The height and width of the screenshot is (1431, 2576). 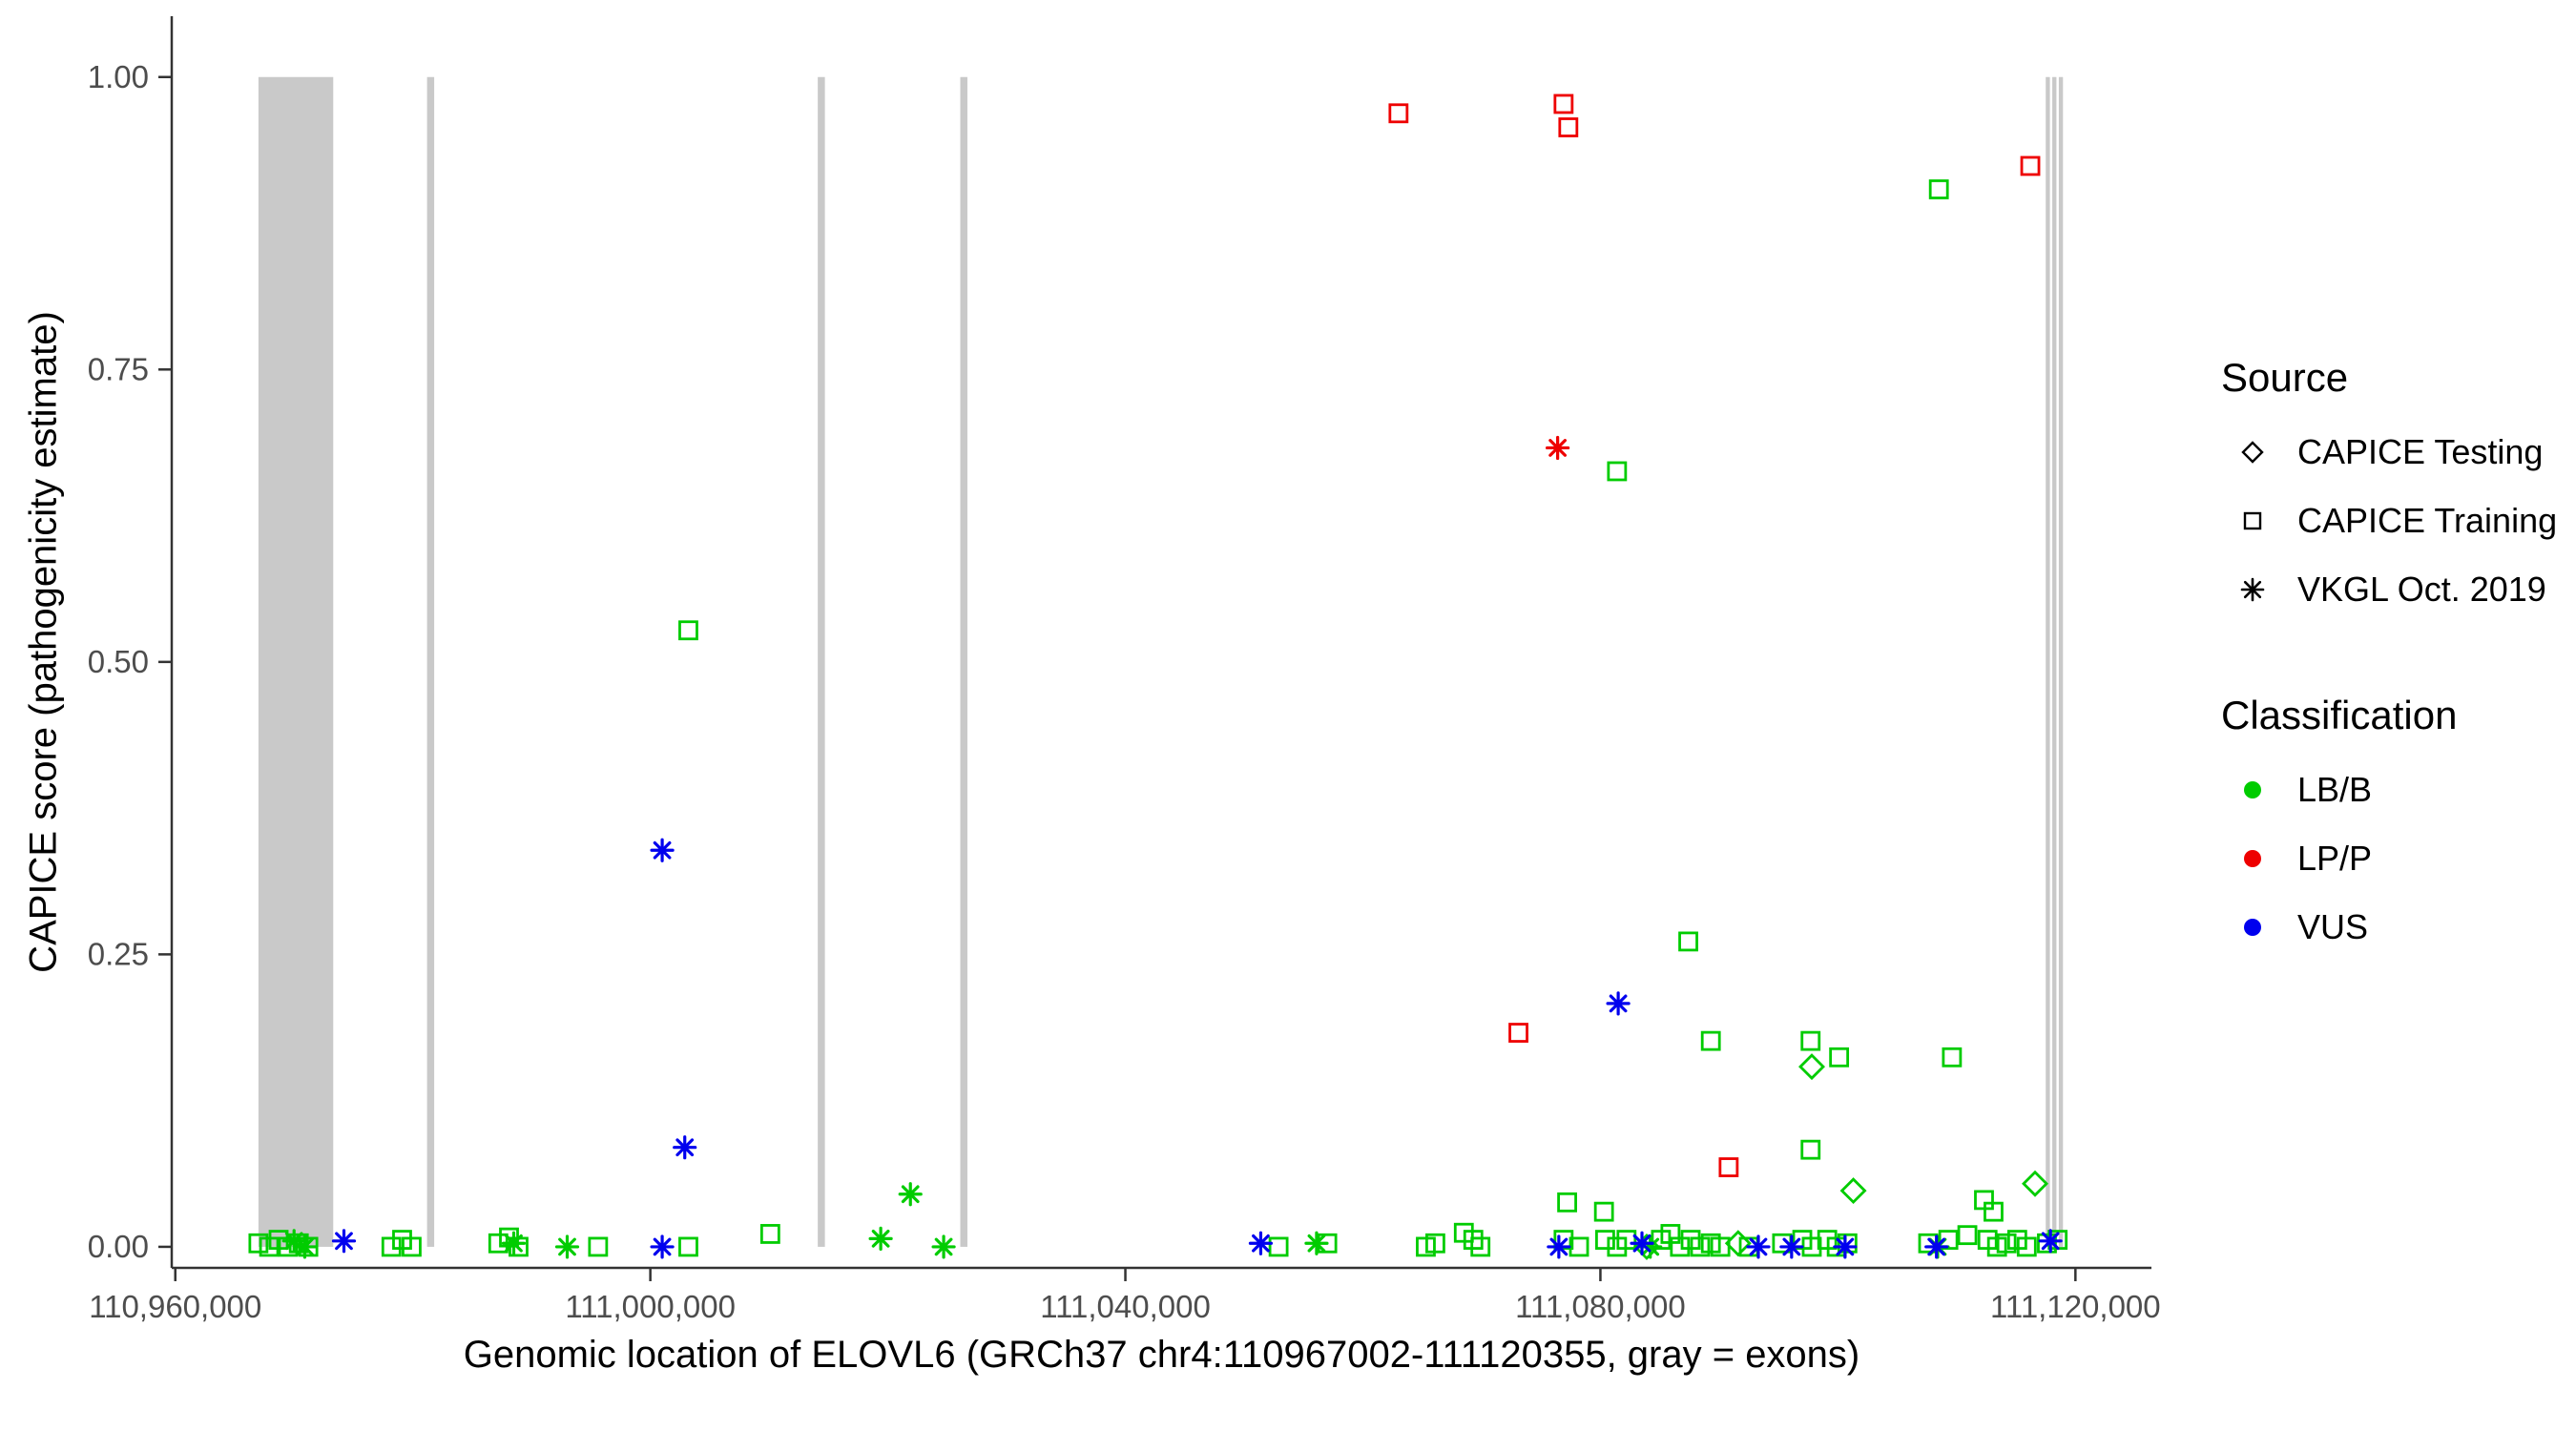 What do you see at coordinates (118, 1246) in the screenshot?
I see `y-tick-label: 0.00` at bounding box center [118, 1246].